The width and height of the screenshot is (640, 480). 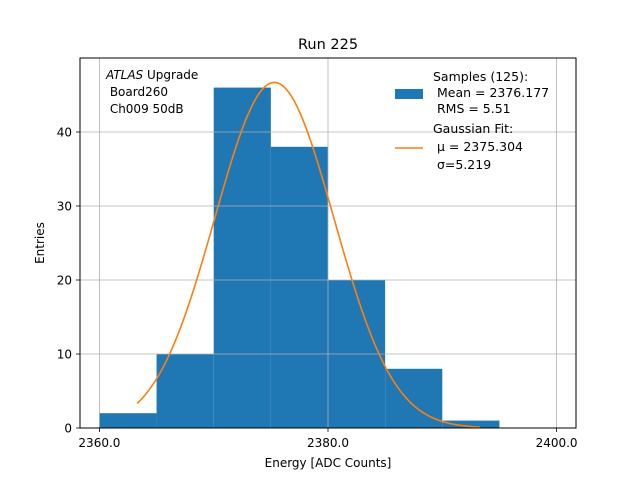 I want to click on legend-samples-rms: RMS = 5.51, so click(x=472, y=108).